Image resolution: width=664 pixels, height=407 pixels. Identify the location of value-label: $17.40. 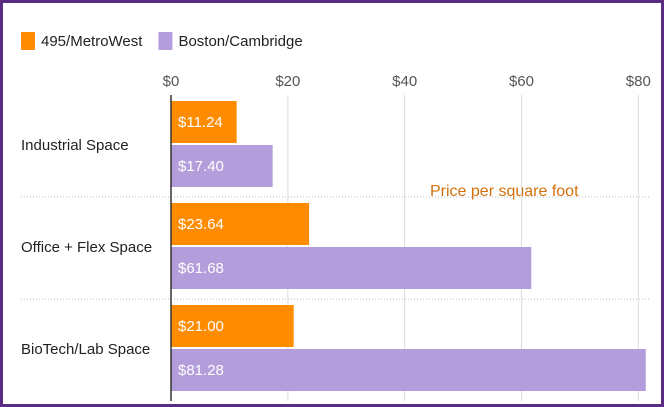
(201, 166).